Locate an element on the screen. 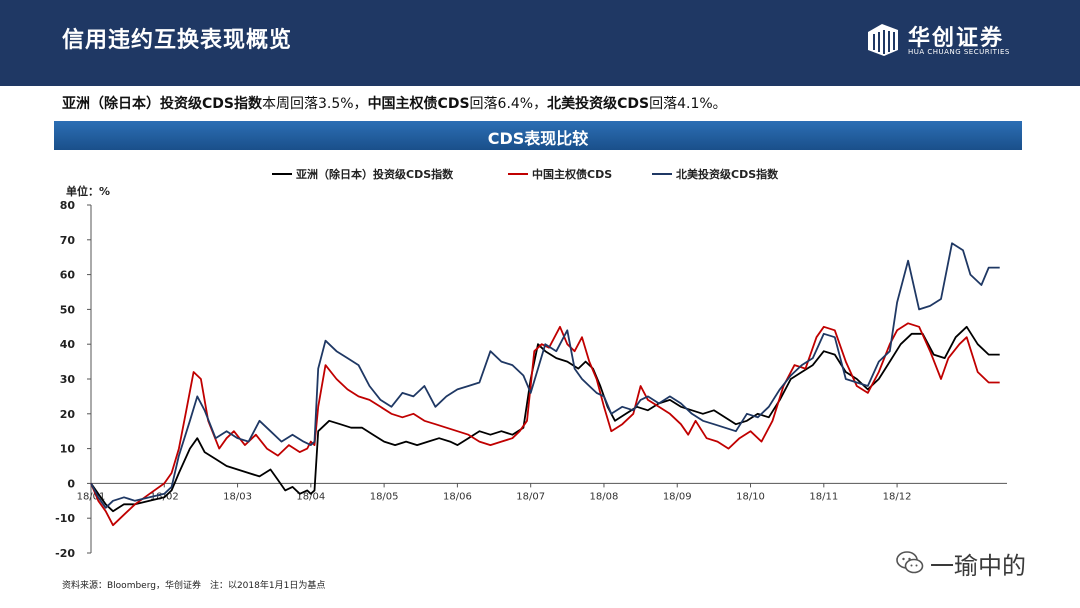 The width and height of the screenshot is (1080, 608). x-tick-label: 18/09 is located at coordinates (677, 496).